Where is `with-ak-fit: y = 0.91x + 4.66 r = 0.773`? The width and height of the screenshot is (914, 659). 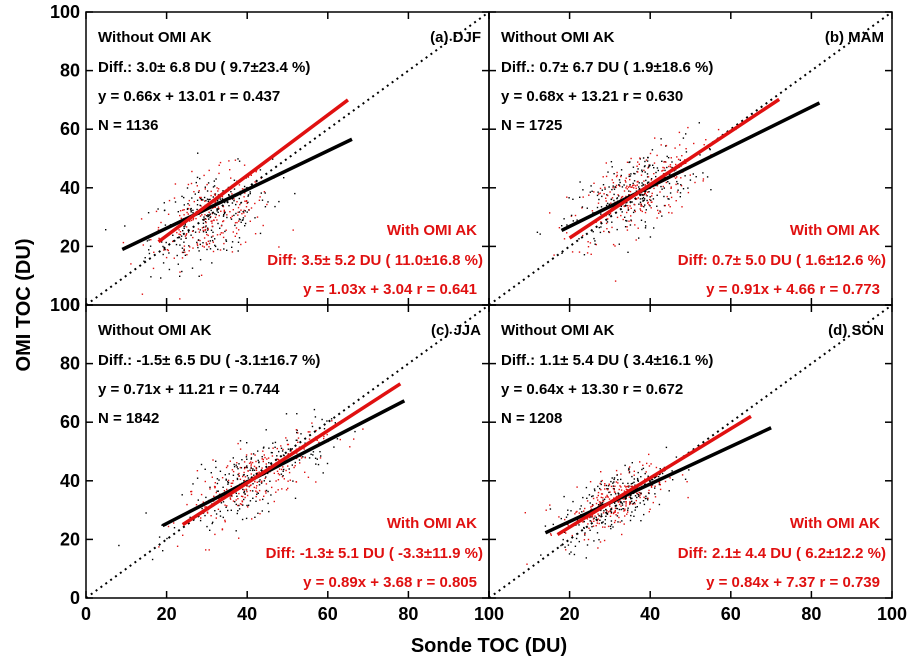 with-ak-fit: y = 0.91x + 4.66 r = 0.773 is located at coordinates (793, 289).